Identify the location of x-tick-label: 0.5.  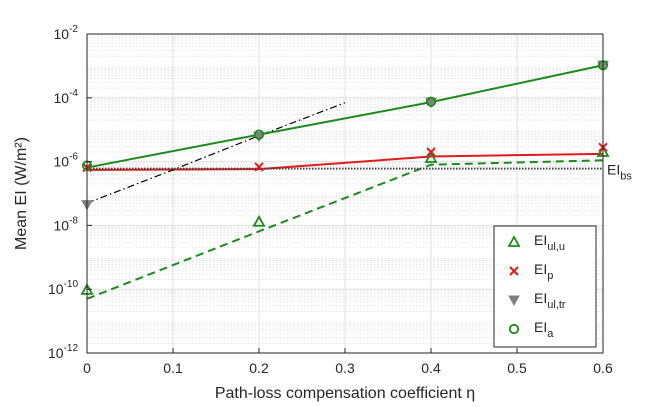
(517, 368).